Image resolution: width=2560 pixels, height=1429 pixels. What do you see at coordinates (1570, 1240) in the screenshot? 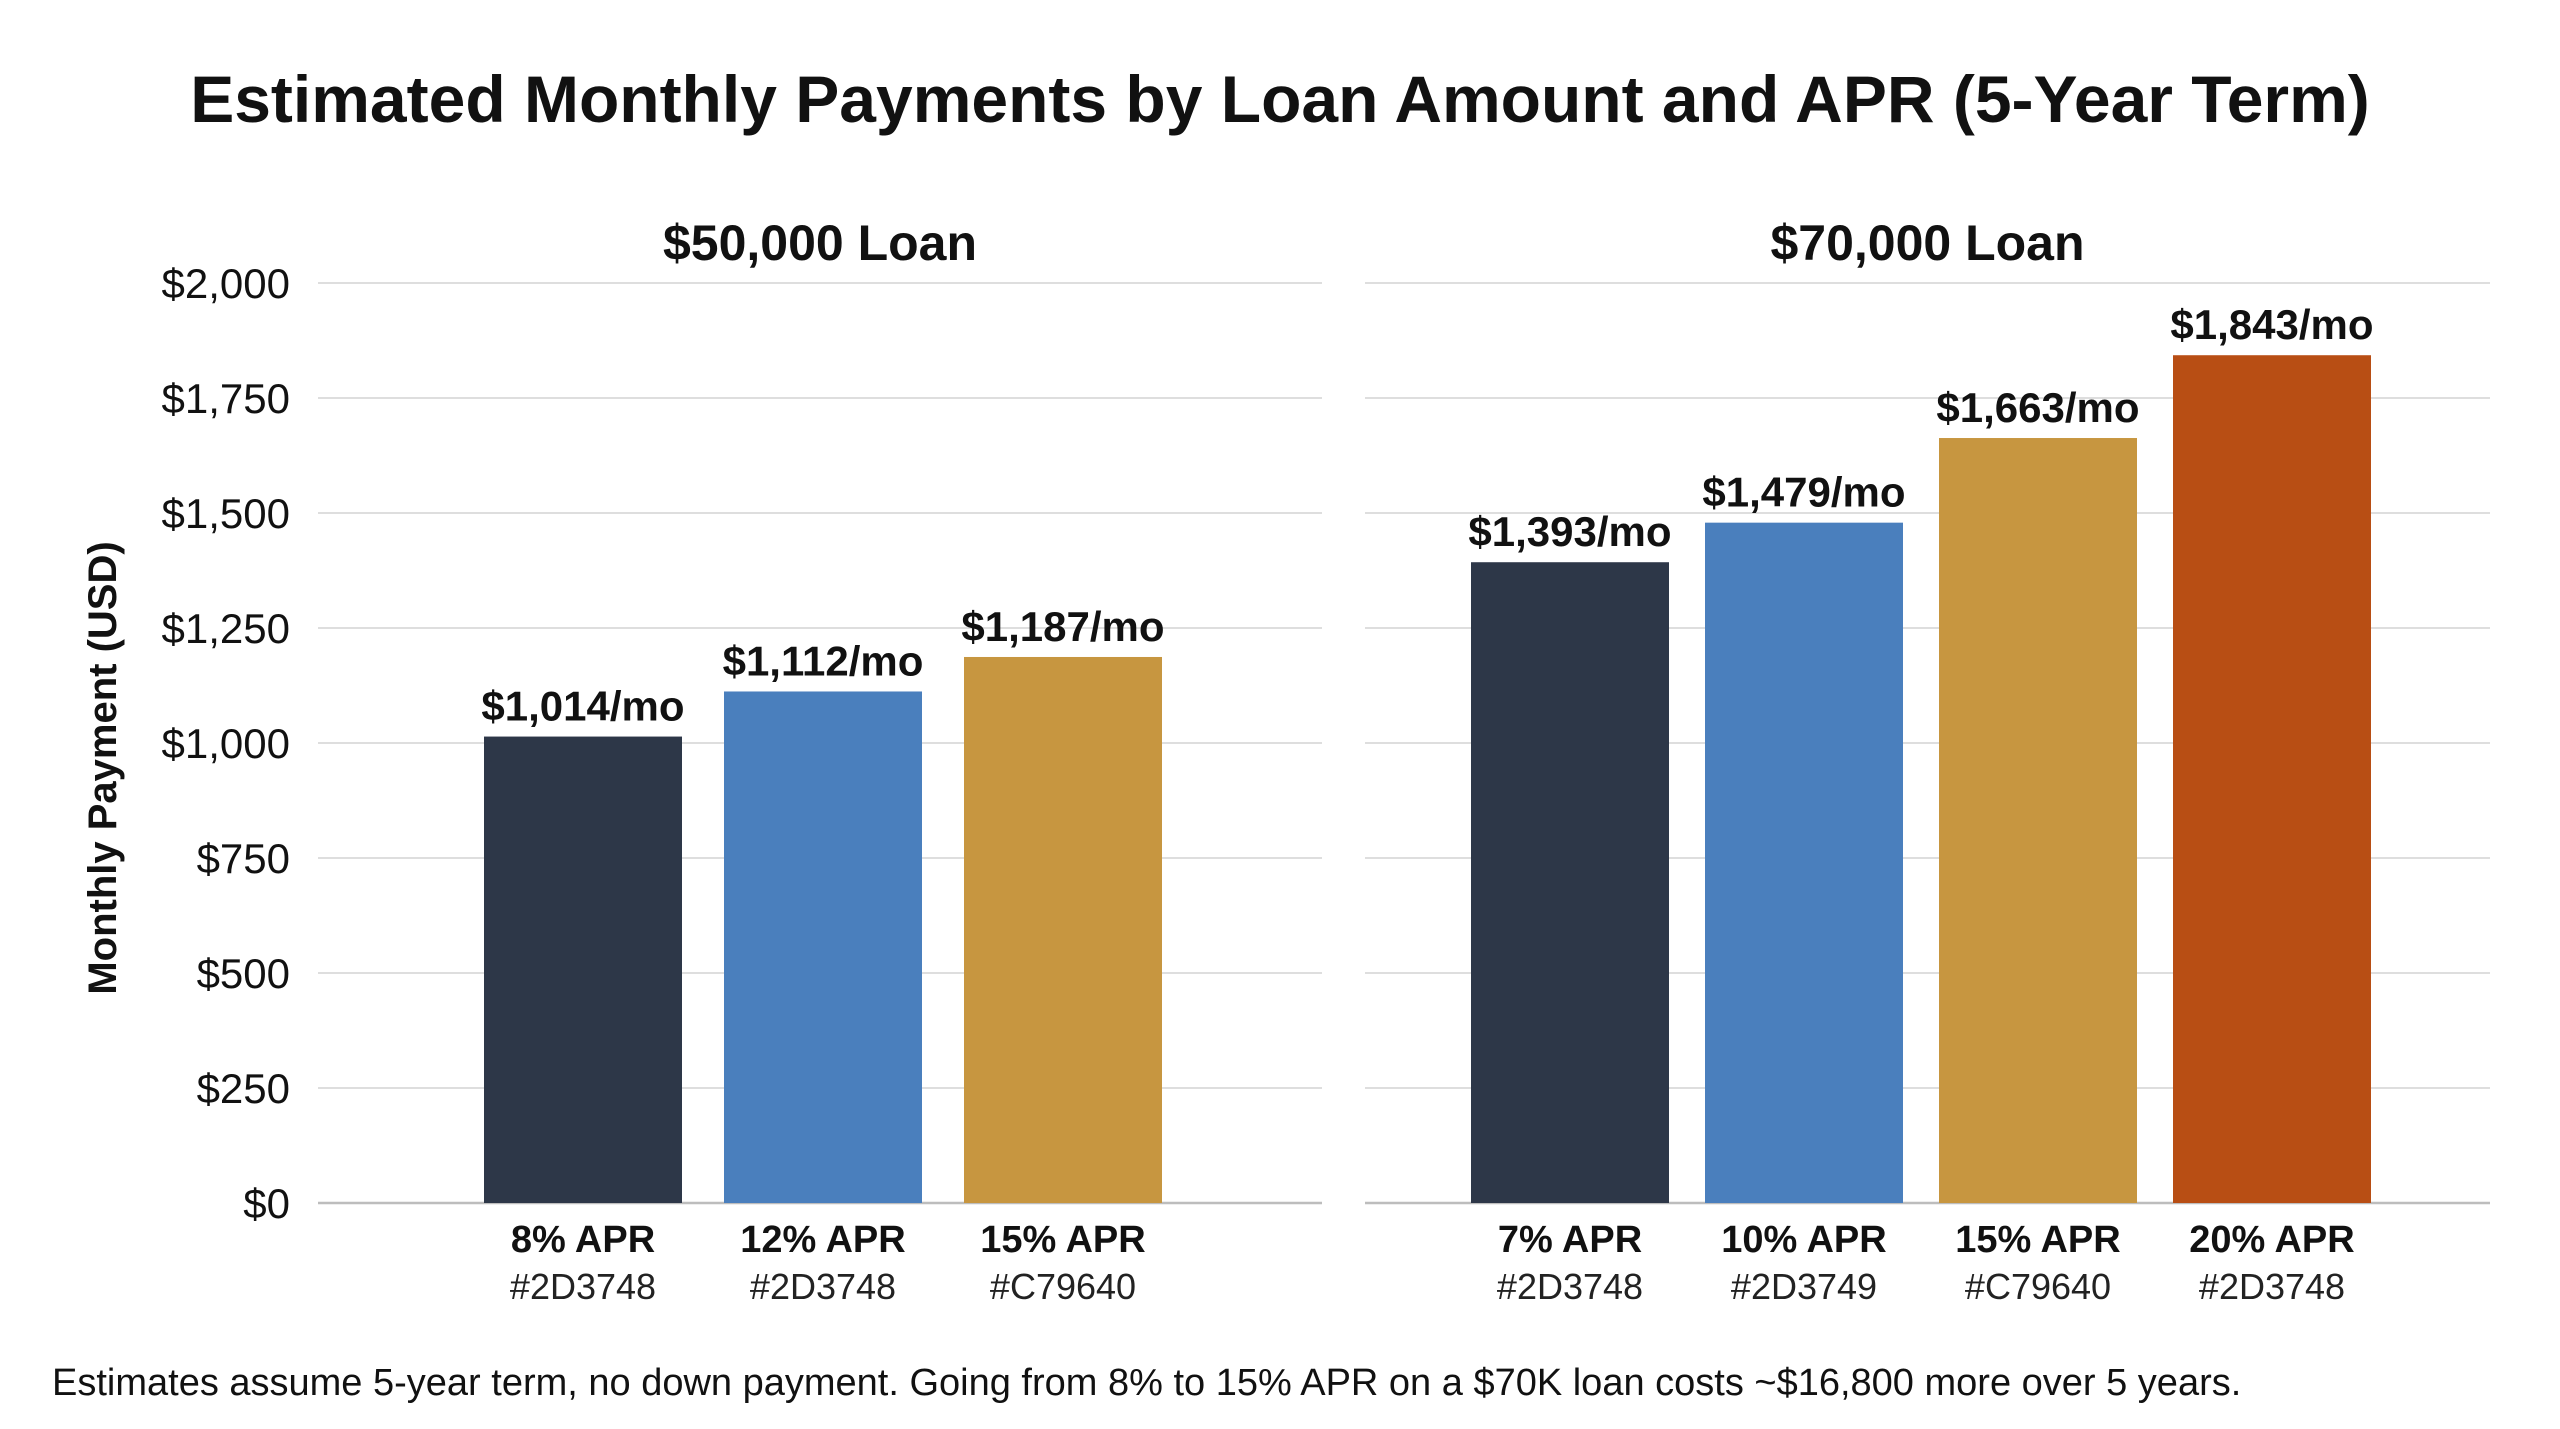
I see `x-category-label: 7% APR` at bounding box center [1570, 1240].